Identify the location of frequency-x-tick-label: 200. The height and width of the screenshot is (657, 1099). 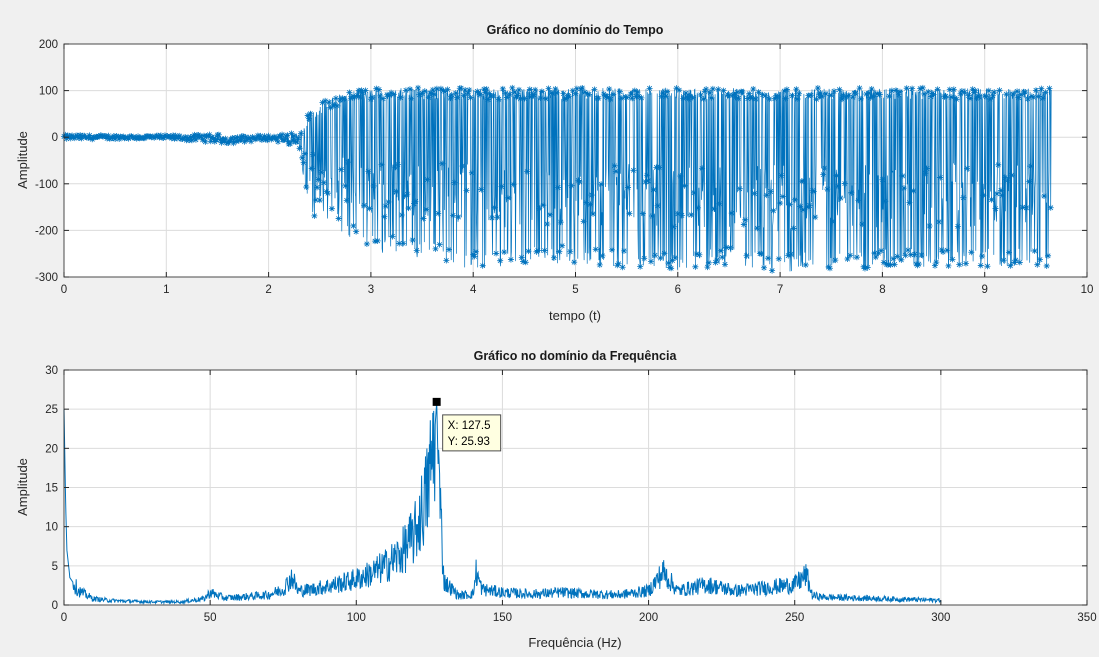
(648, 618).